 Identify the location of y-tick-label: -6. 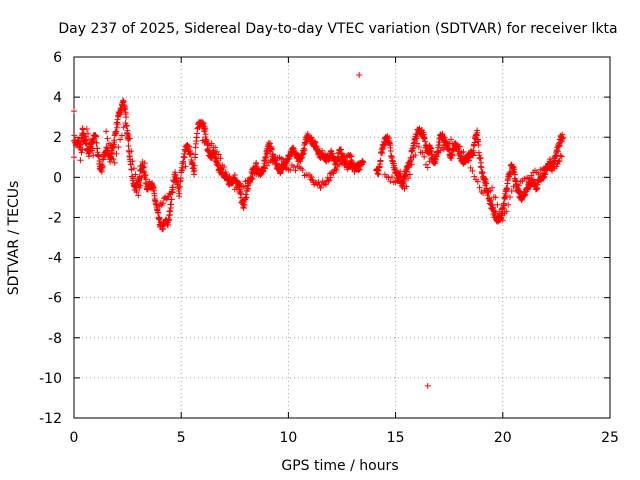
(55, 299).